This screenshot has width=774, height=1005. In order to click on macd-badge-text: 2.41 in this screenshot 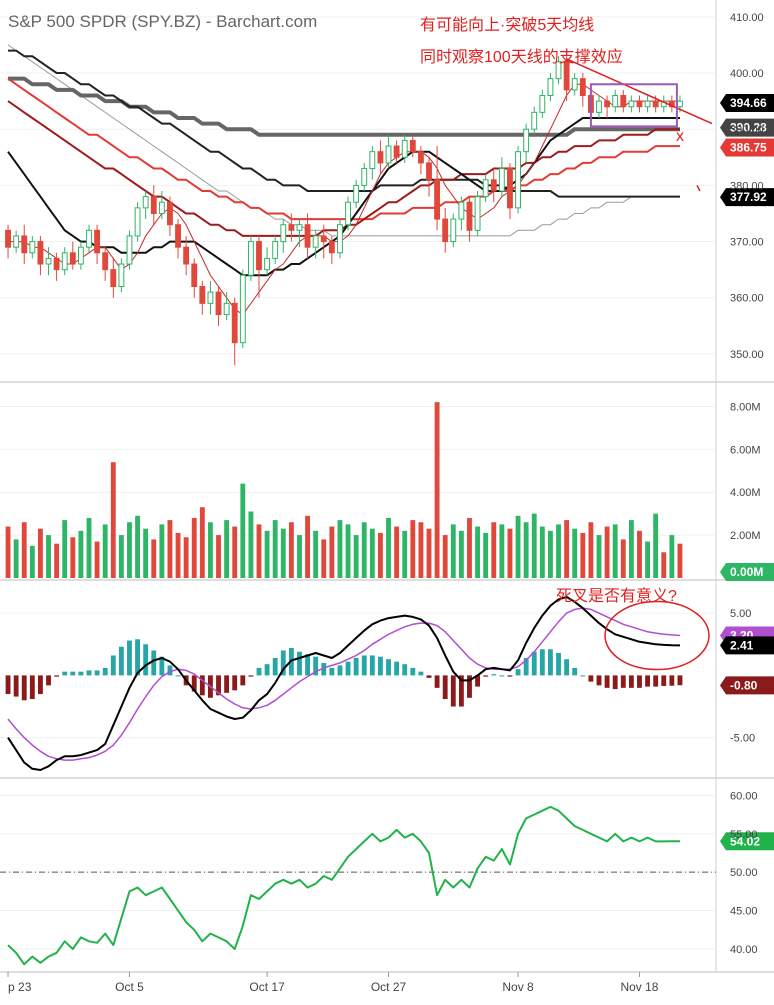, I will do `click(742, 645)`.